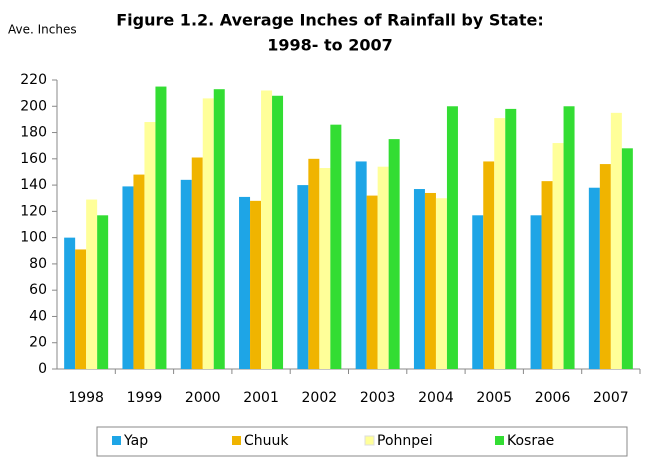 Image resolution: width=649 pixels, height=459 pixels. Describe the element at coordinates (611, 398) in the screenshot. I see `x-tick-label: 2007` at that location.